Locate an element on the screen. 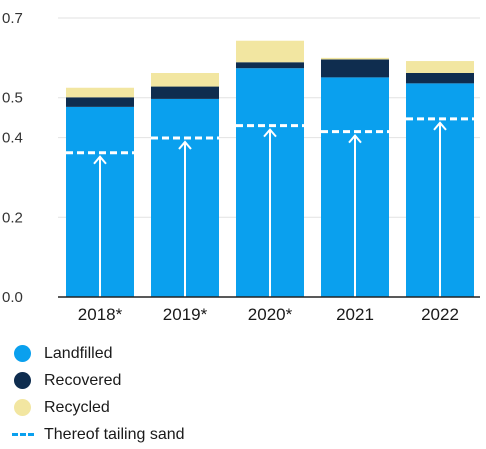 Image resolution: width=486 pixels, height=449 pixels. x-axis: 2018* 2019* 2020* 2021 2022 is located at coordinates (269, 310).